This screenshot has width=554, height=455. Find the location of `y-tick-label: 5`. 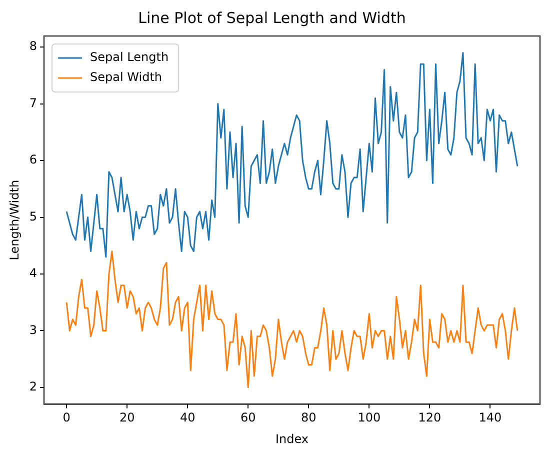

y-tick-label: 5 is located at coordinates (33, 216).